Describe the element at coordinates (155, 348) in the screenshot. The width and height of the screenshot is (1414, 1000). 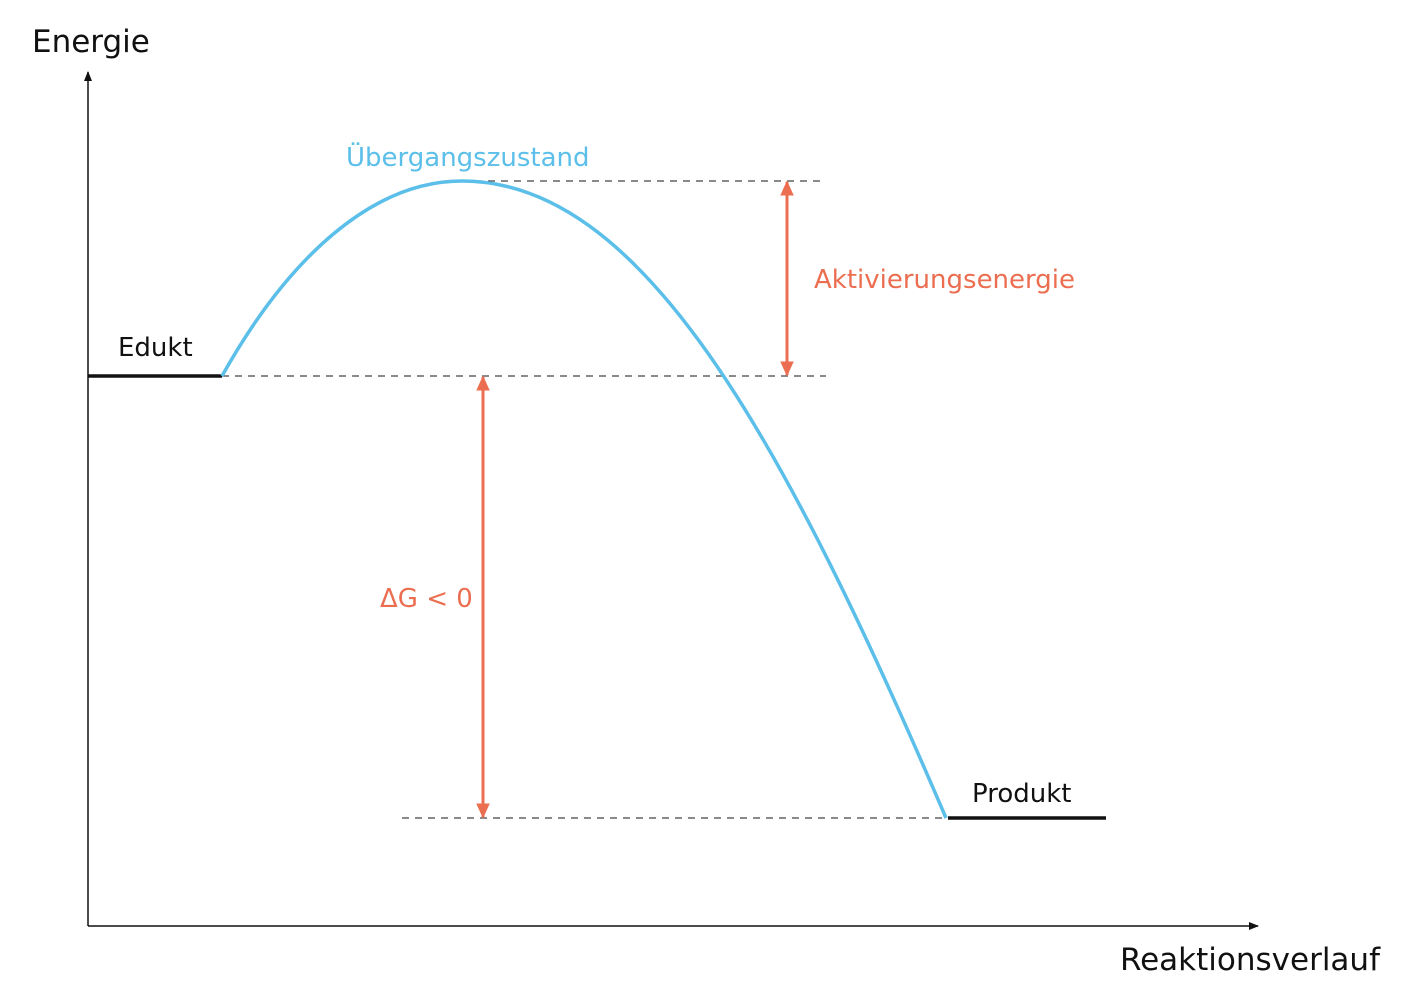
I see `reactant-label: Edukt` at that location.